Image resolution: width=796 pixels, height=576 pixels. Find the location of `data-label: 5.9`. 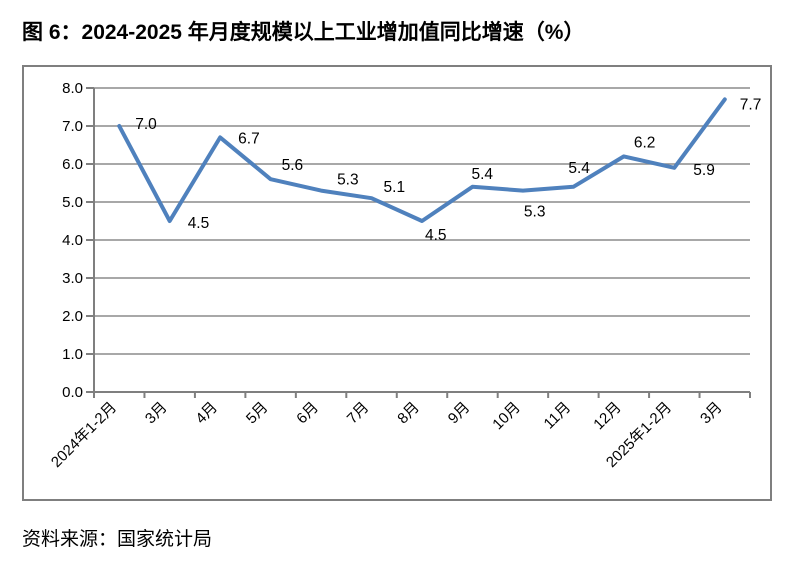

data-label: 5.9 is located at coordinates (704, 170).